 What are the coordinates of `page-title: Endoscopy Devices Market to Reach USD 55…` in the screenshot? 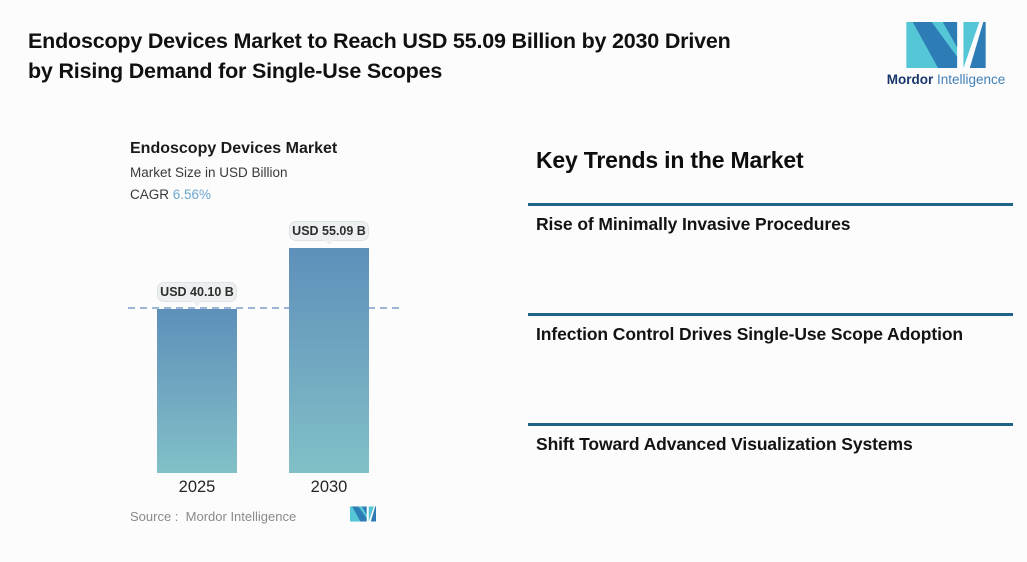 It's located at (453, 56).